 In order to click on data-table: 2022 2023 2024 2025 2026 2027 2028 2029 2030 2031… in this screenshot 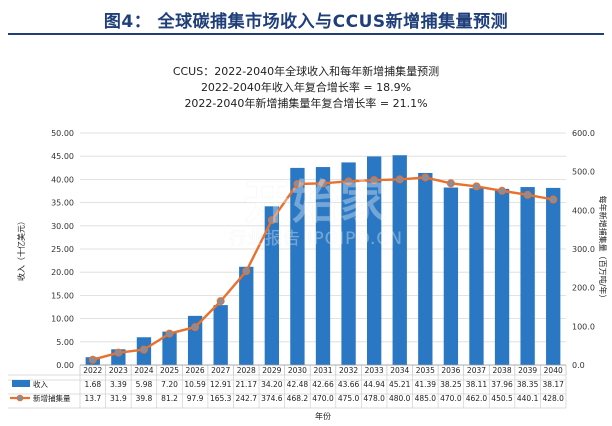, I will do `click(287, 393)`.